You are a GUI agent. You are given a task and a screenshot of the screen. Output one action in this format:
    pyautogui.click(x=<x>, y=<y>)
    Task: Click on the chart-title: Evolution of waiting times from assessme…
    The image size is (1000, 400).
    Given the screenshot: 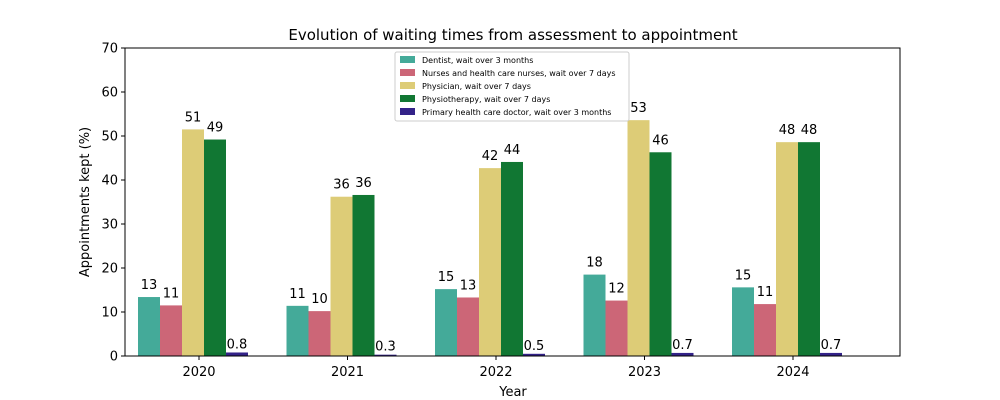 What is the action you would take?
    pyautogui.click(x=512, y=35)
    